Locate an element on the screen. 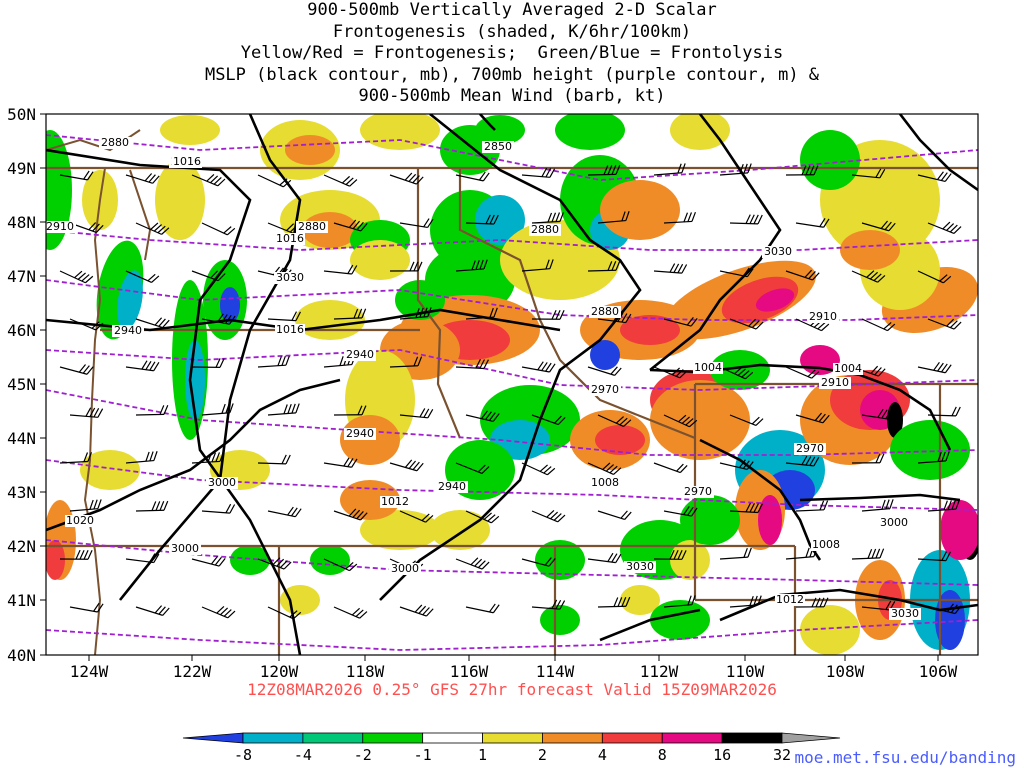 Image resolution: width=1024 pixels, height=768 pixels. height-label: 3000 is located at coordinates (185, 548).